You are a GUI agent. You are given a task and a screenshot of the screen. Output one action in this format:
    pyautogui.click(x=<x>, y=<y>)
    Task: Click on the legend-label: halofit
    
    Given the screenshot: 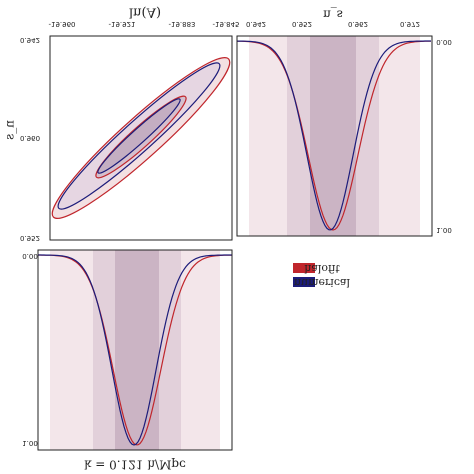 What is the action you would take?
    pyautogui.click(x=322, y=268)
    